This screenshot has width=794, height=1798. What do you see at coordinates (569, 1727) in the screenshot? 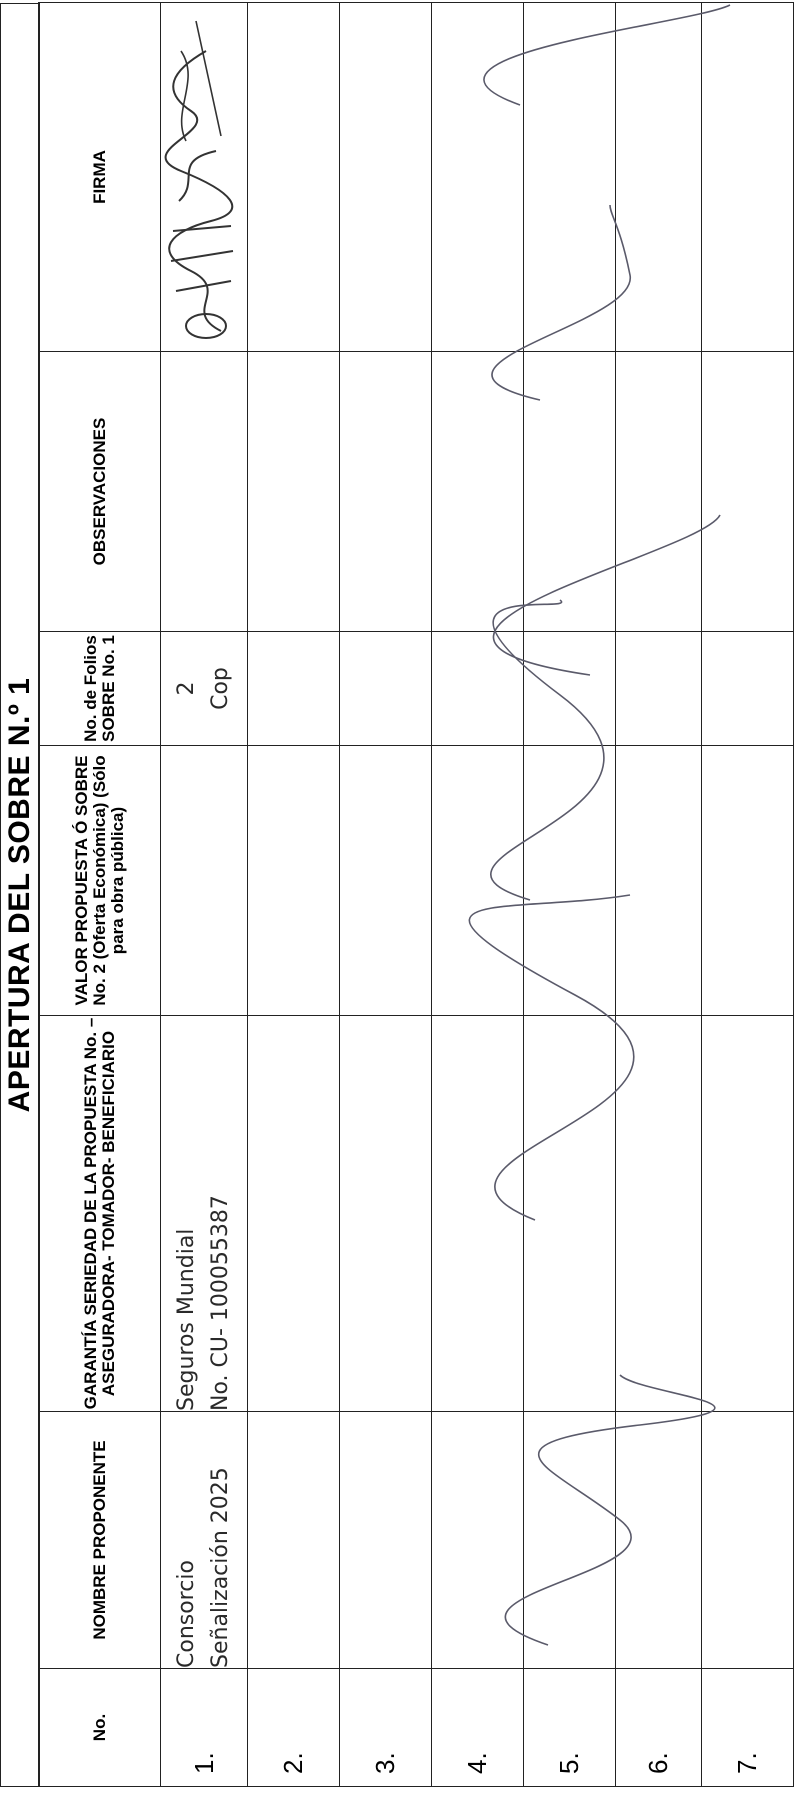
I see `row-number: 5.` at bounding box center [569, 1727].